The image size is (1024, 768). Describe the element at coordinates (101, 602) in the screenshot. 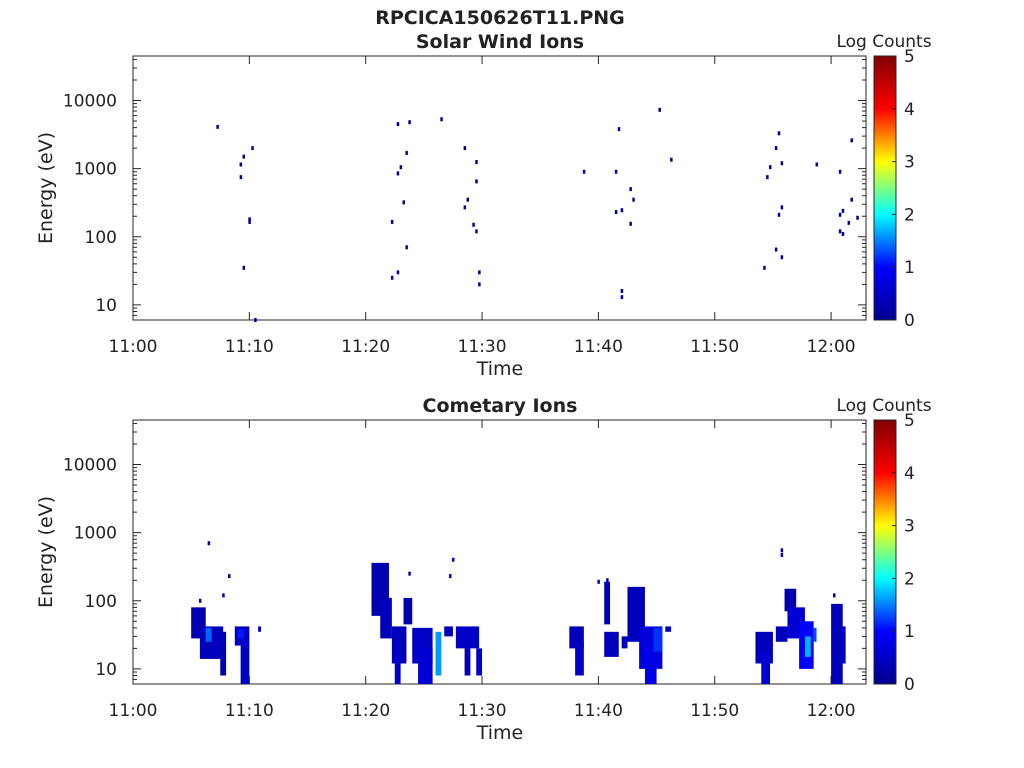

I see `y-tick-label: 100` at that location.